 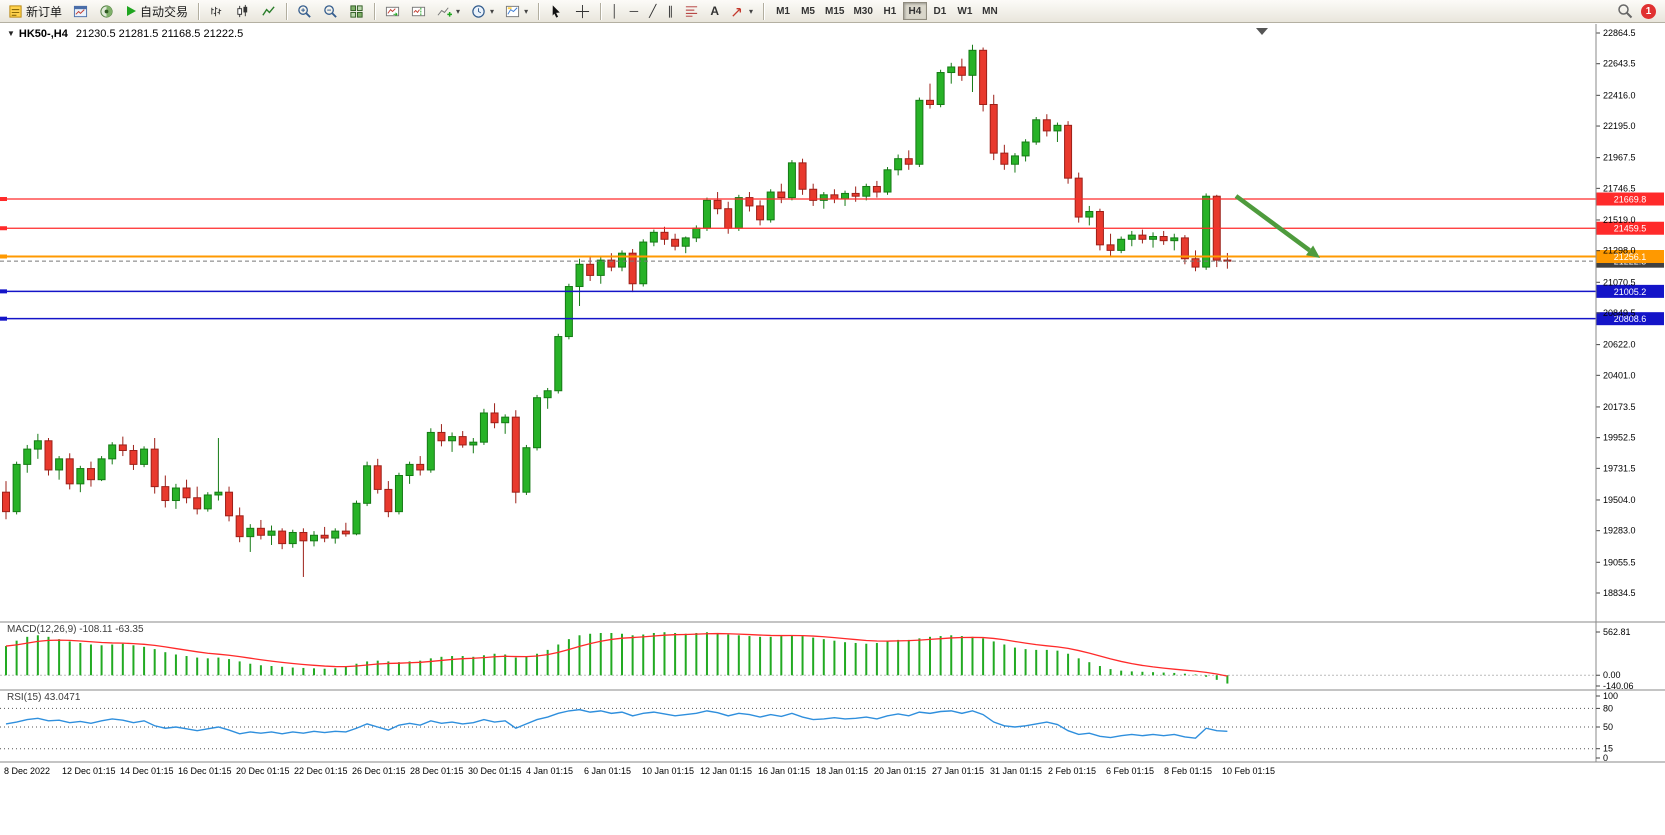 I want to click on svg-text: 20173.5, so click(x=1619, y=407).